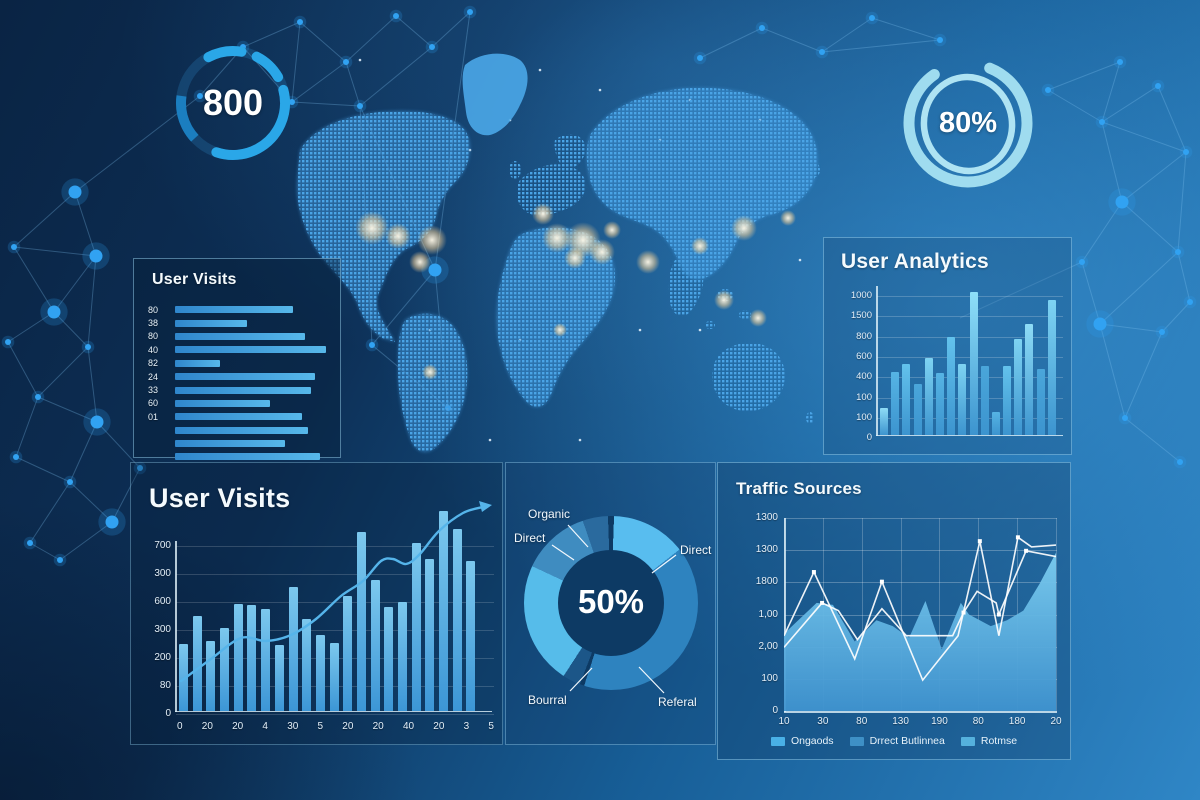 The height and width of the screenshot is (800, 1200). What do you see at coordinates (999, 741) in the screenshot?
I see `legend-label: Rotmse` at bounding box center [999, 741].